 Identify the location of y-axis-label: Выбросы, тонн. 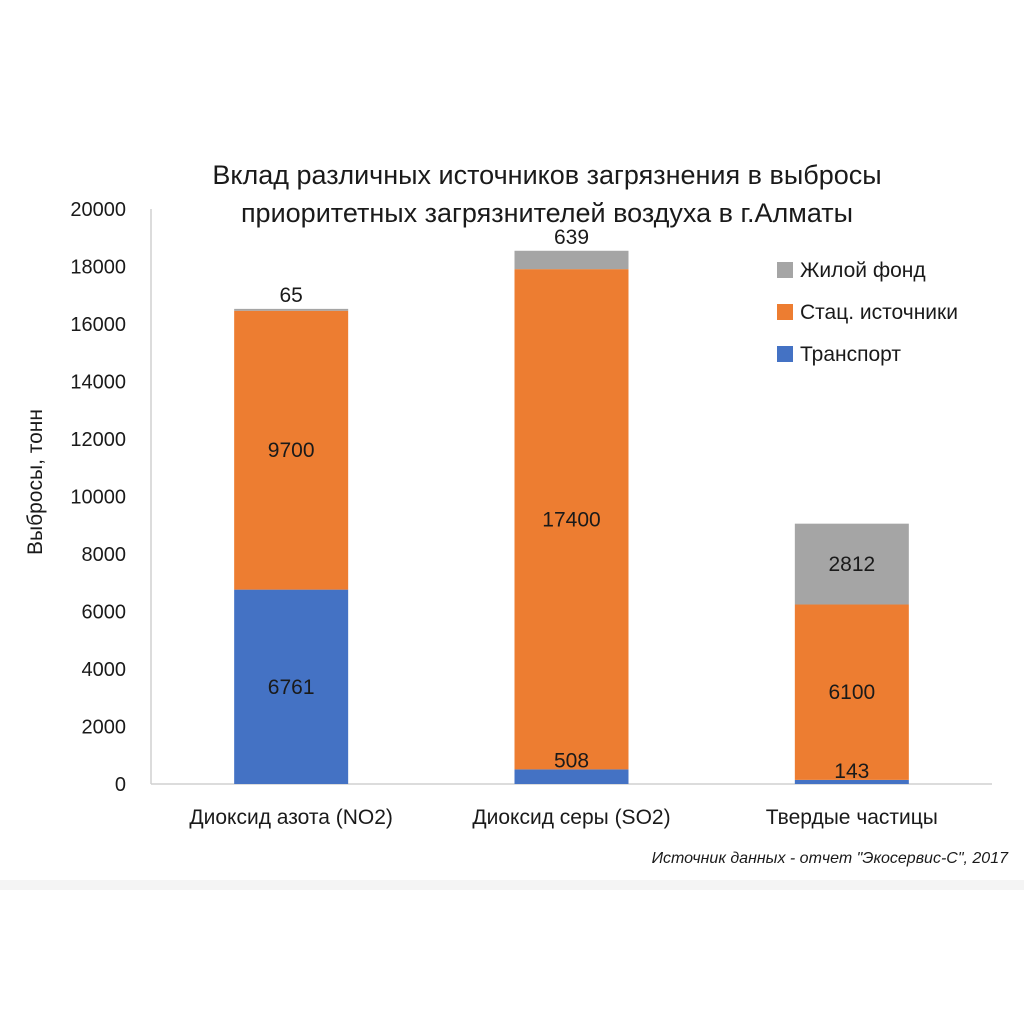
(35, 482).